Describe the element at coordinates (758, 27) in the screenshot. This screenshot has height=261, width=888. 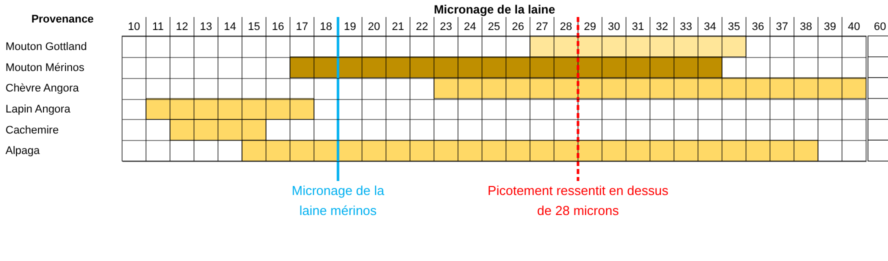
I see `x-tick-label: 36` at that location.